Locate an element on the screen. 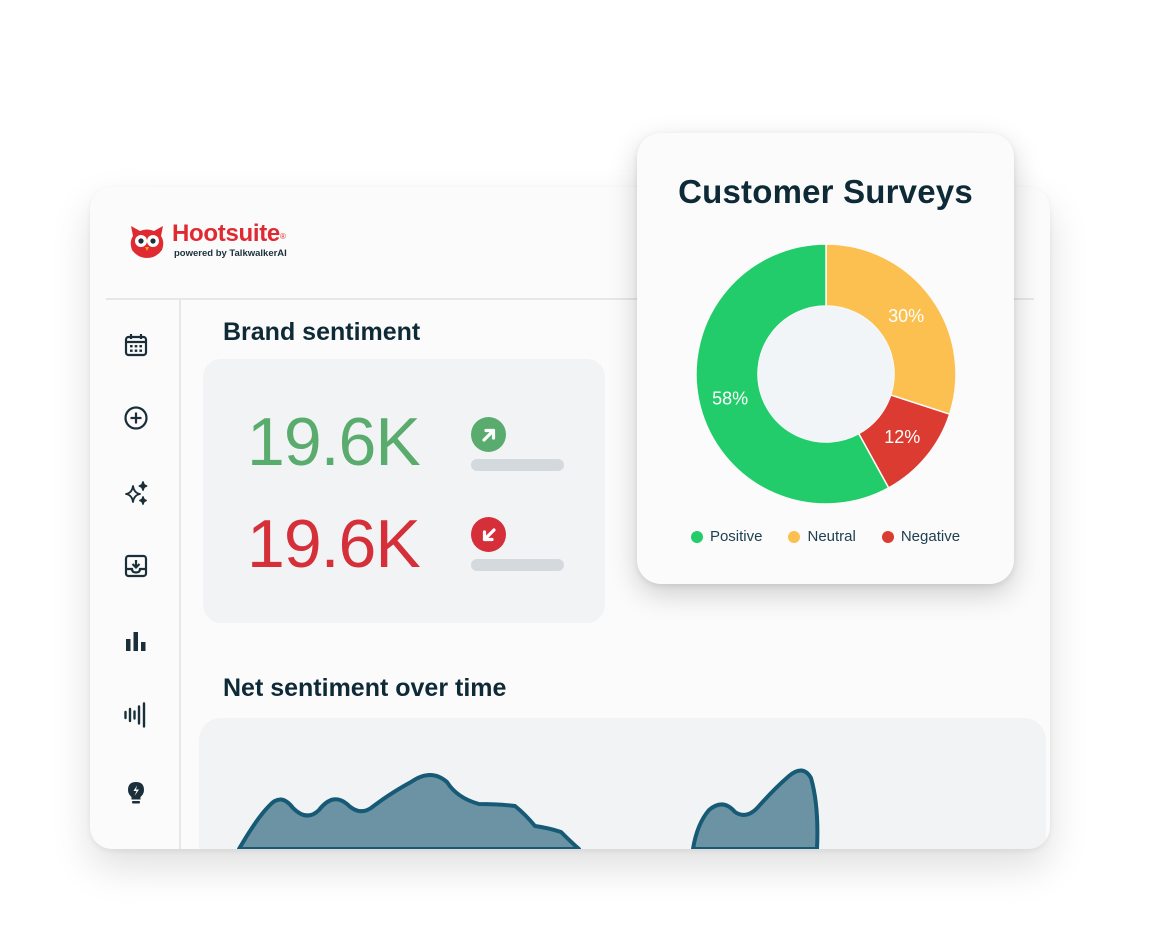  legend-label-neutral: Neutral is located at coordinates (831, 536).